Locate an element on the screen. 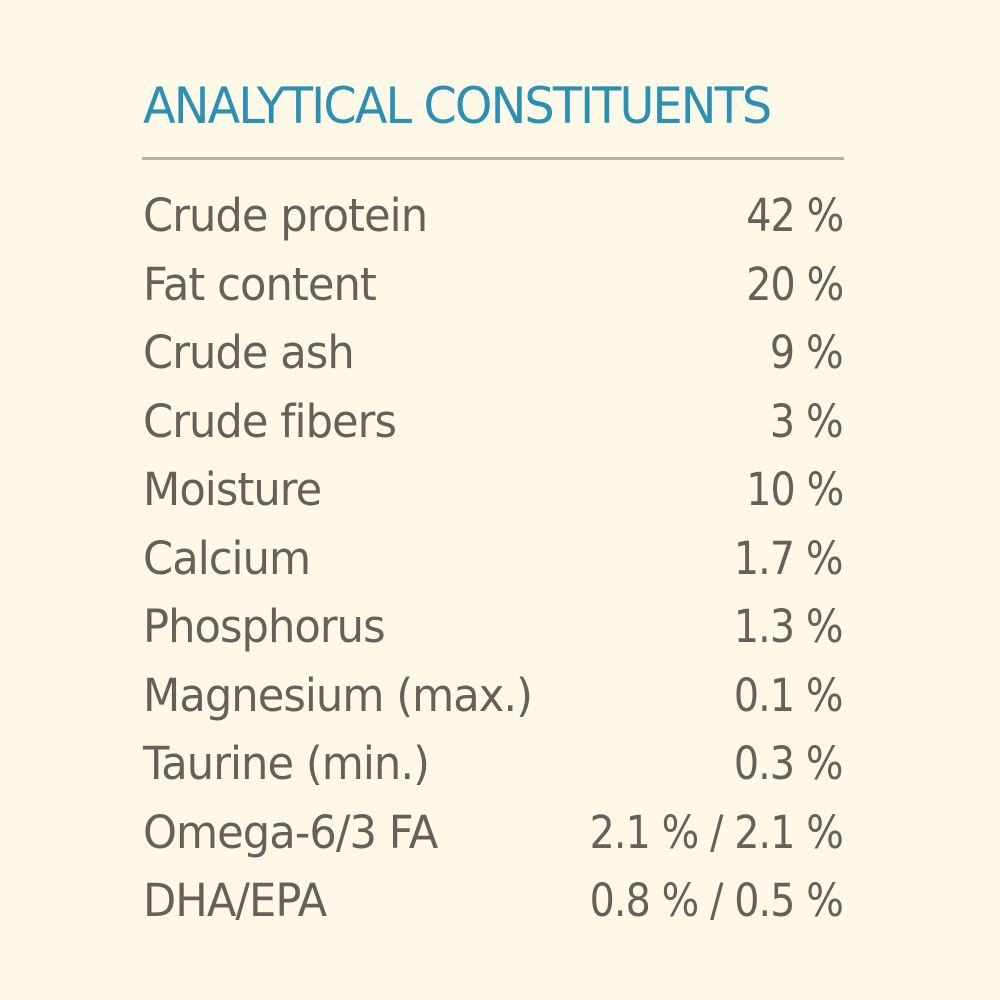 This screenshot has height=1000, width=1000. row-value: 9 % is located at coordinates (807, 352).